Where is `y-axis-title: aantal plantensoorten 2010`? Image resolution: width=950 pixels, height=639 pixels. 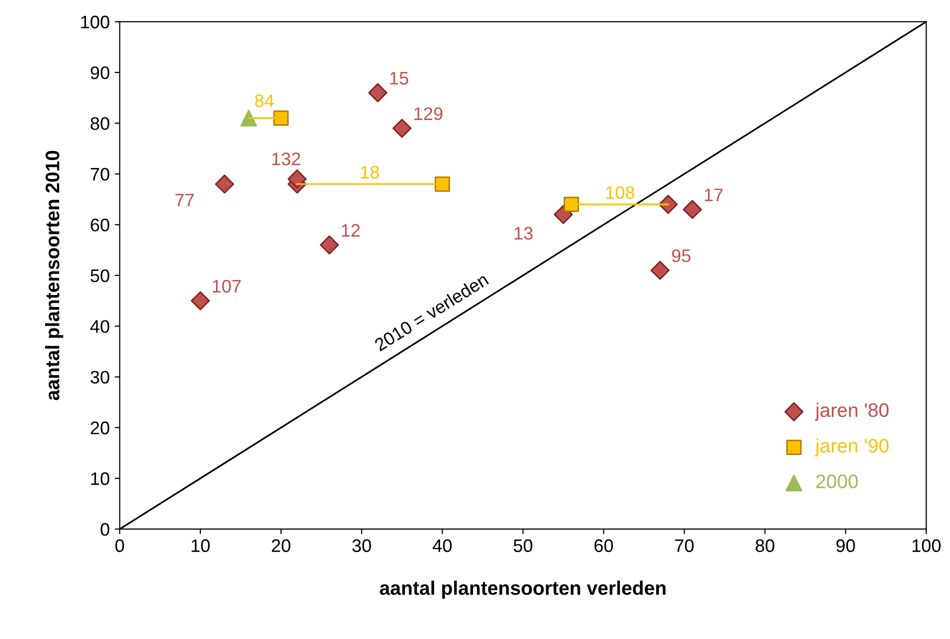 y-axis-title: aantal plantensoorten 2010 is located at coordinates (54, 275).